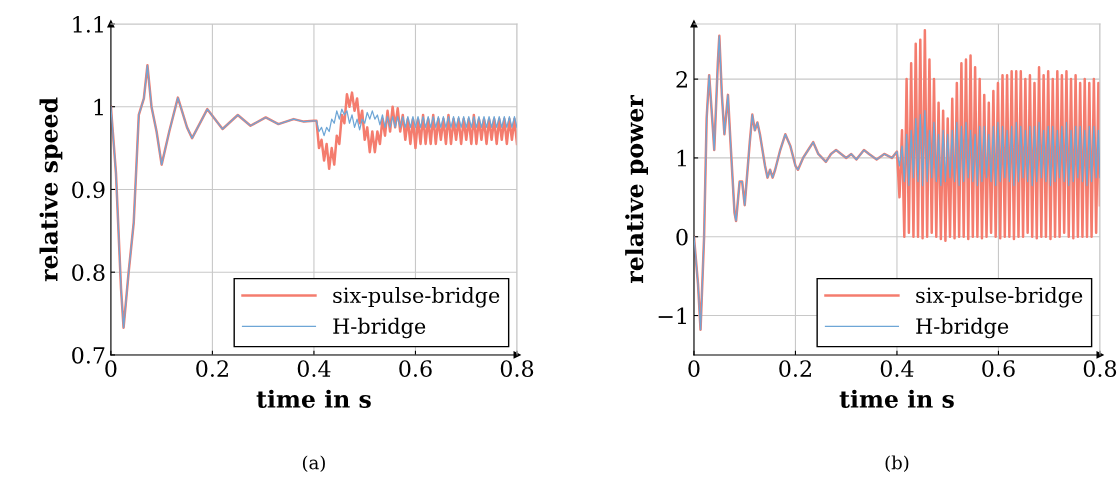  I want to click on text: (b), so click(897, 463).